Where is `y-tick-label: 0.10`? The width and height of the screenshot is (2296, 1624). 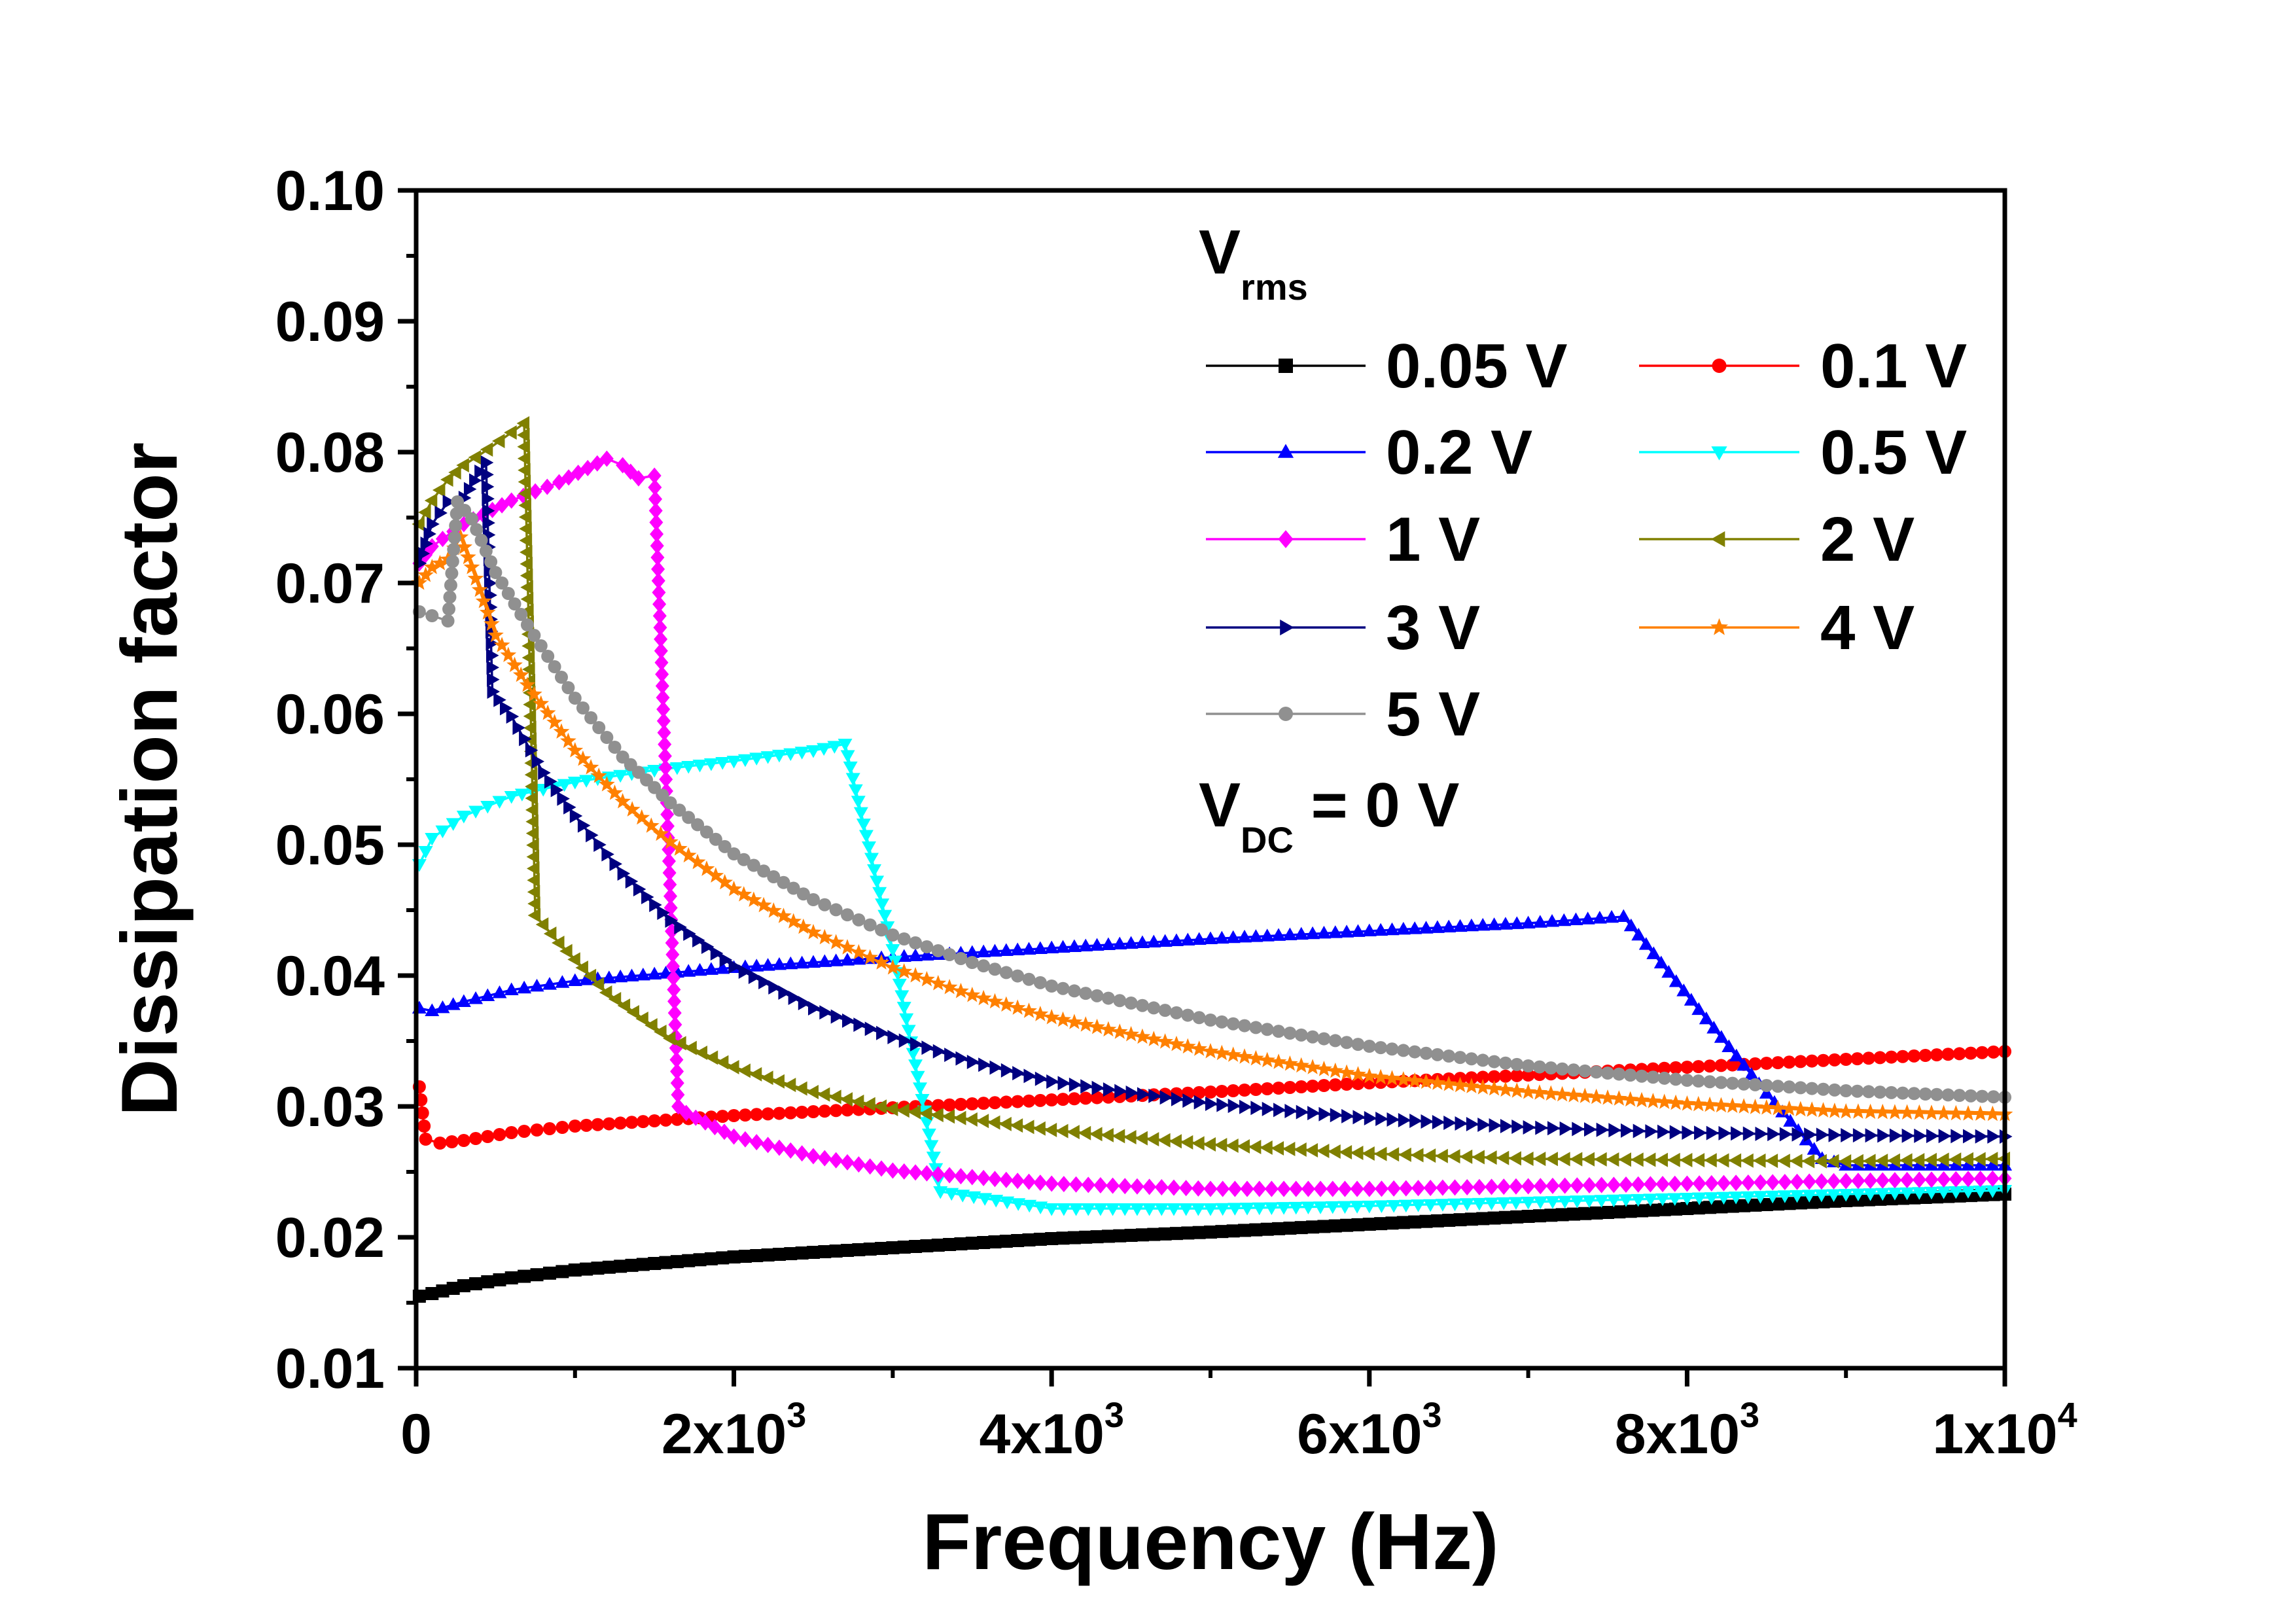
y-tick-label: 0.10 is located at coordinates (330, 191).